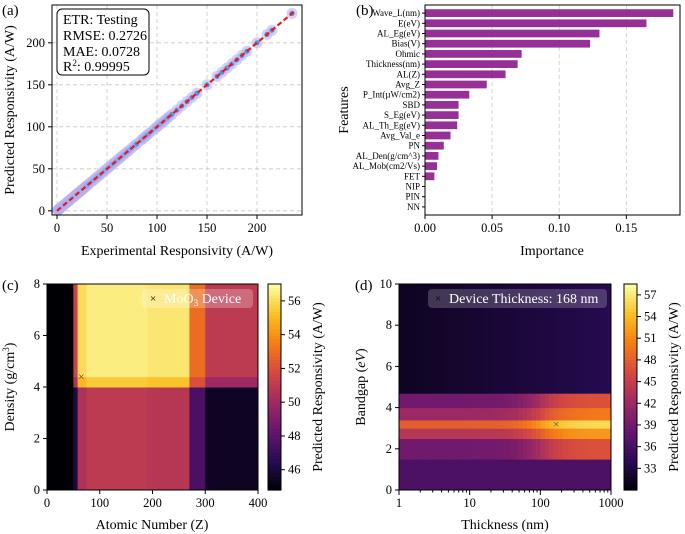 The height and width of the screenshot is (534, 685). What do you see at coordinates (100, 20) in the screenshot?
I see `stats-model: ETR: Testing` at bounding box center [100, 20].